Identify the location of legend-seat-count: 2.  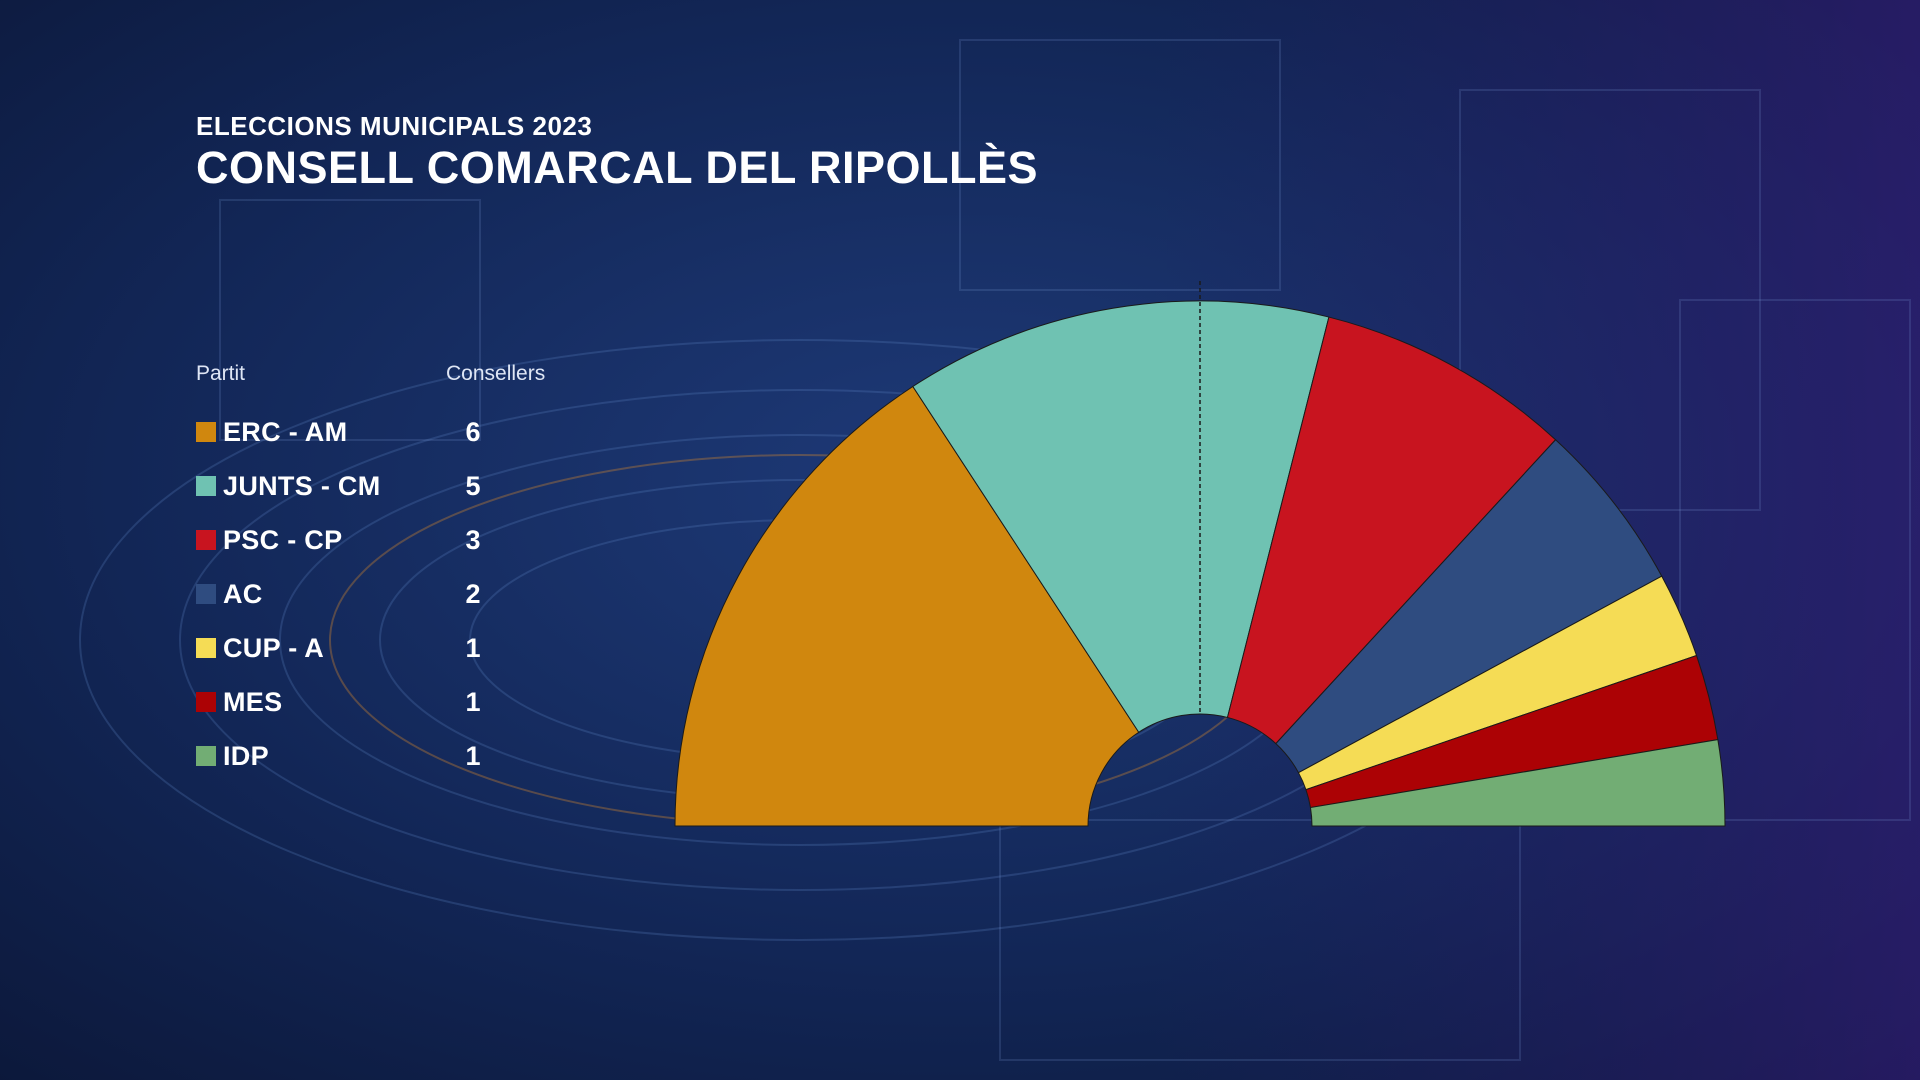
(473, 594).